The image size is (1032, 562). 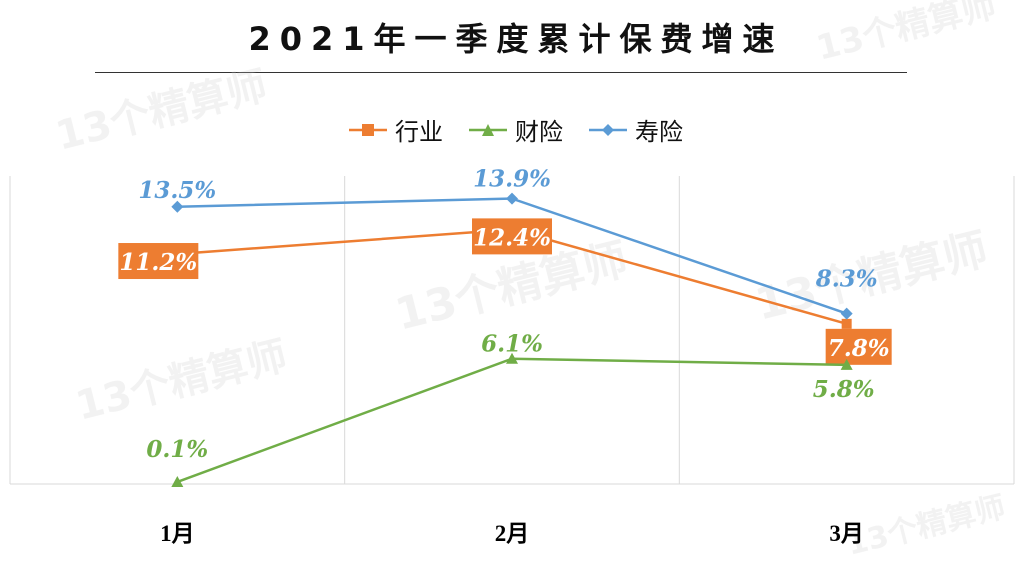 I want to click on data-label: 8.3%, so click(x=846, y=279).